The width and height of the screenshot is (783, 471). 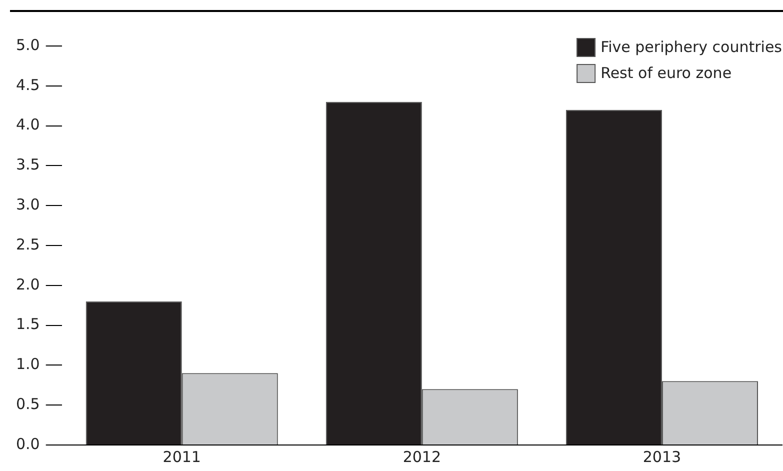 What do you see at coordinates (28, 443) in the screenshot?
I see `y-tick-label: 0.0` at bounding box center [28, 443].